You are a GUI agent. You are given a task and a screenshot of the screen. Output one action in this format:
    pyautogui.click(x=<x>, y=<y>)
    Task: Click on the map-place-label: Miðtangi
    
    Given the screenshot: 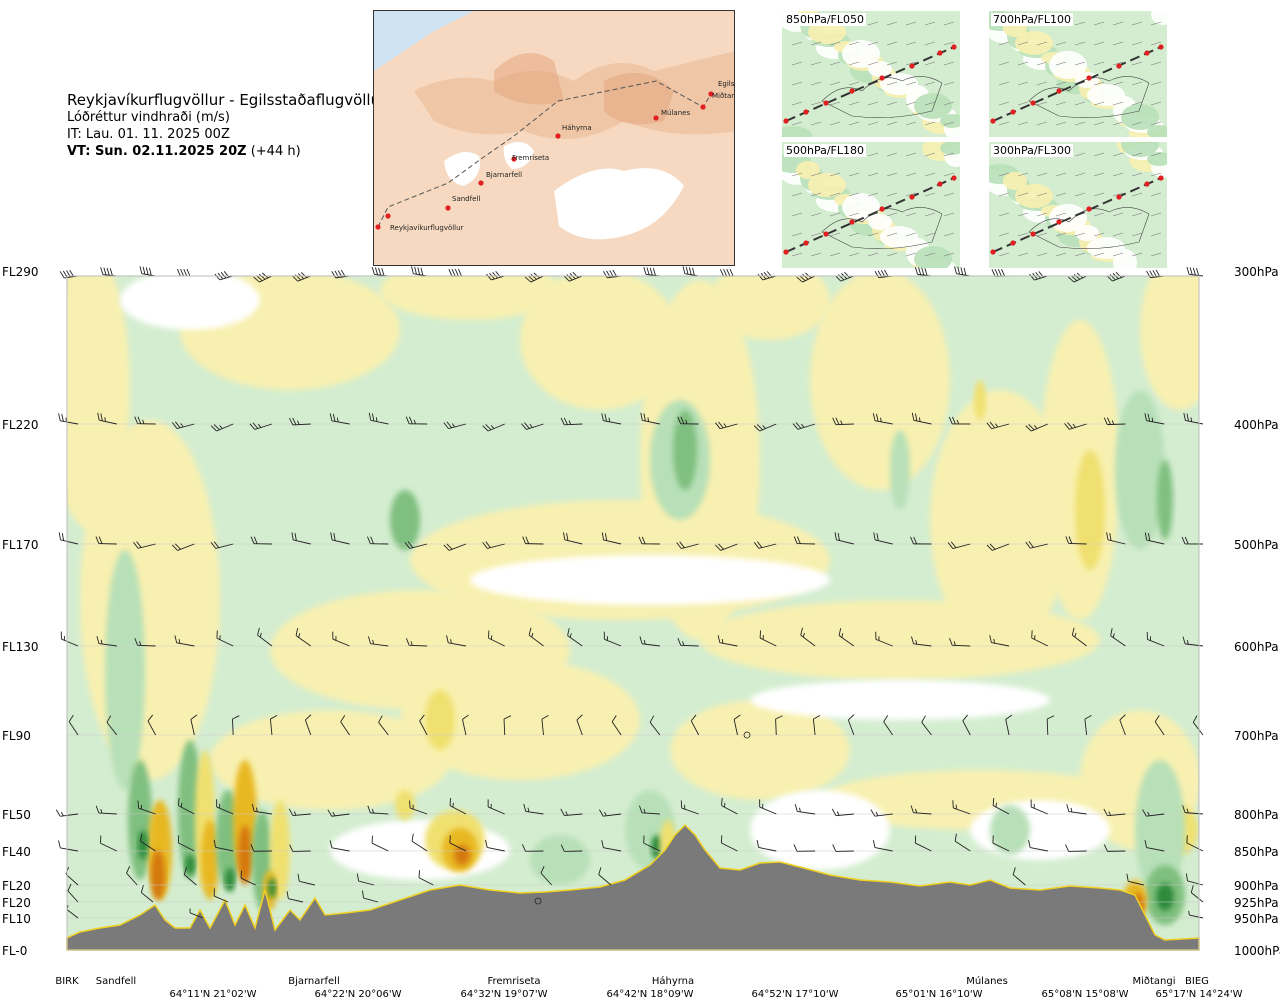 What is the action you would take?
    pyautogui.click(x=723, y=96)
    